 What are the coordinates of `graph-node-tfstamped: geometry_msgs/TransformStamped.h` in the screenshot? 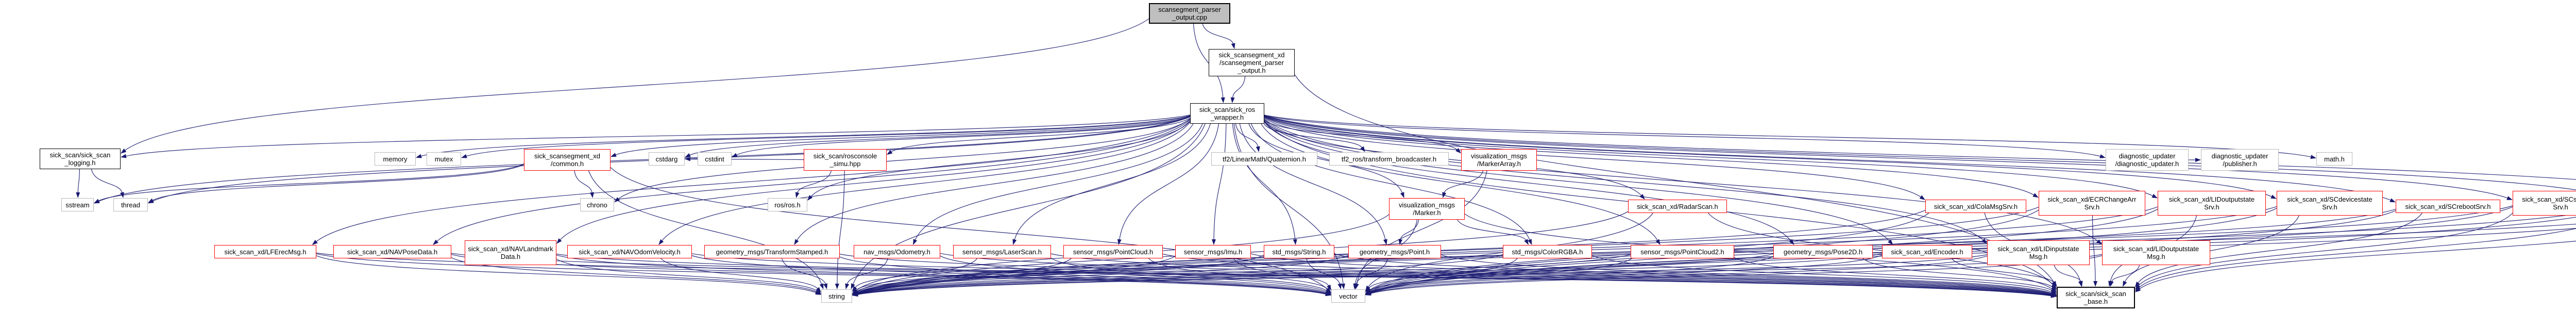 It's located at (772, 251).